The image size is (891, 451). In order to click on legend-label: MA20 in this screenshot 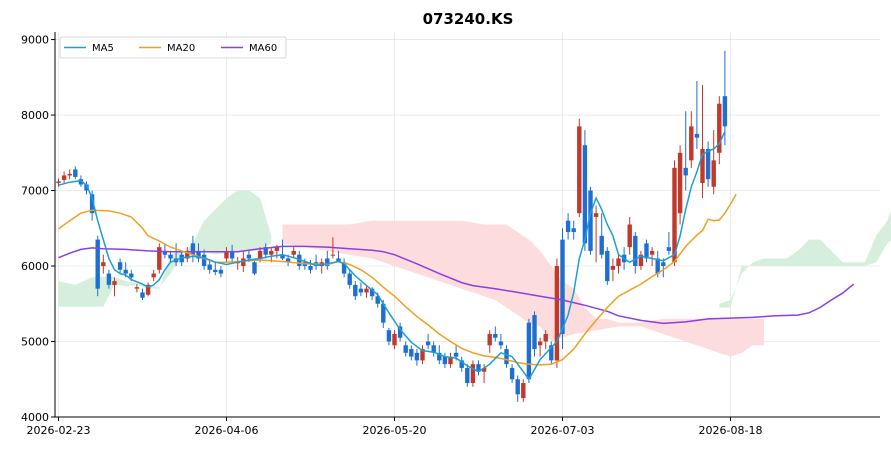, I will do `click(181, 48)`.